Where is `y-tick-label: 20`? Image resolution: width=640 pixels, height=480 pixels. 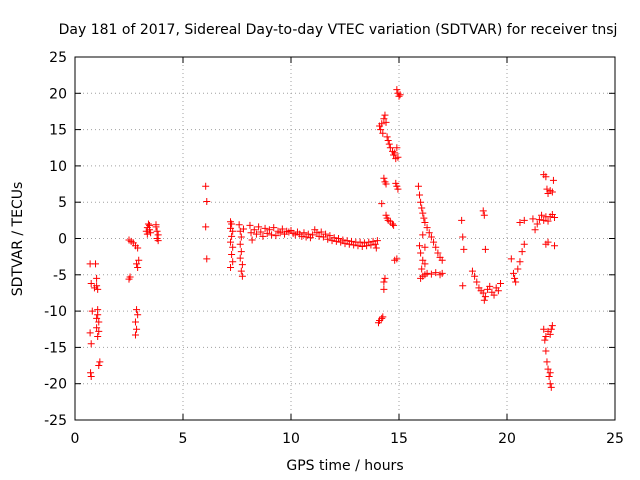
y-tick-label: 20 is located at coordinates (58, 94).